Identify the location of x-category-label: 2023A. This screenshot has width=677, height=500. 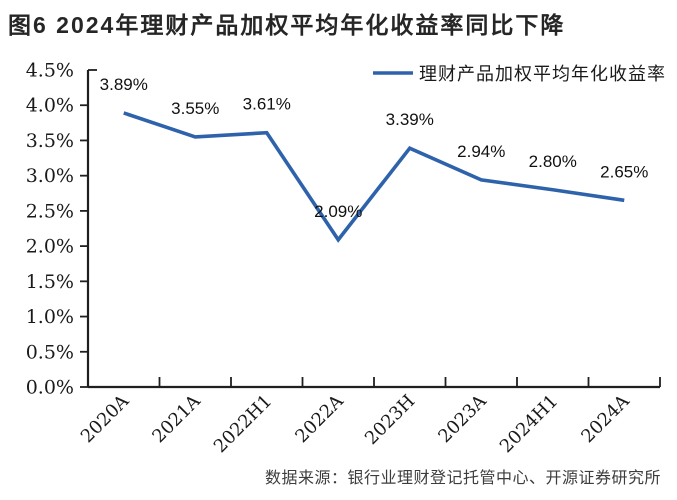
(462, 418).